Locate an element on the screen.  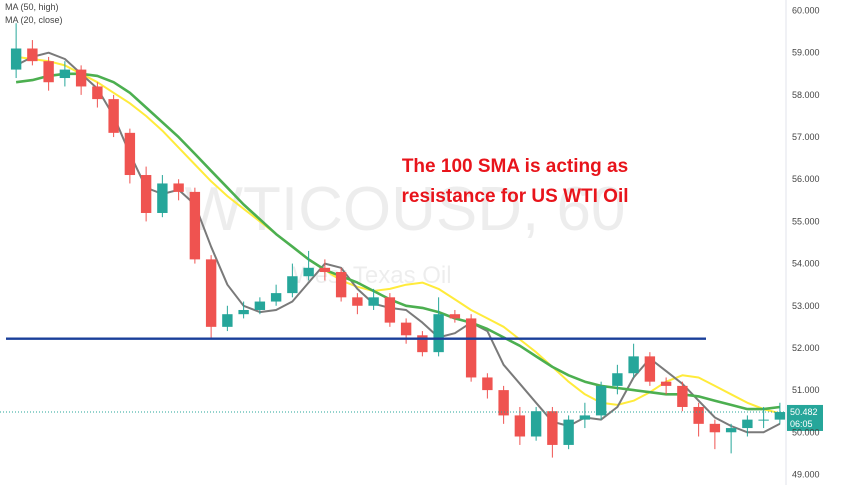
annotation-line-1: The 100 SMA is acting as is located at coordinates (515, 166).